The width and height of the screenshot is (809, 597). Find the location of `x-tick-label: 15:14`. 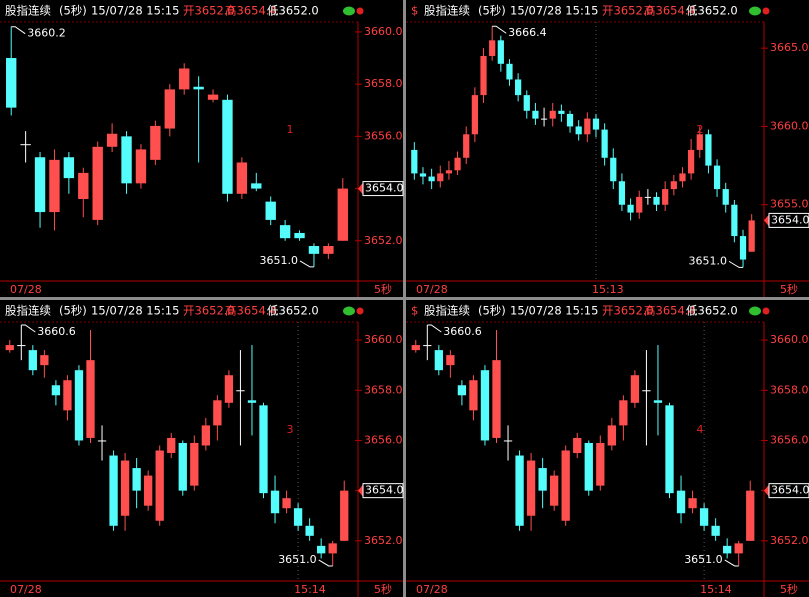

x-tick-label: 15:14 is located at coordinates (716, 589).